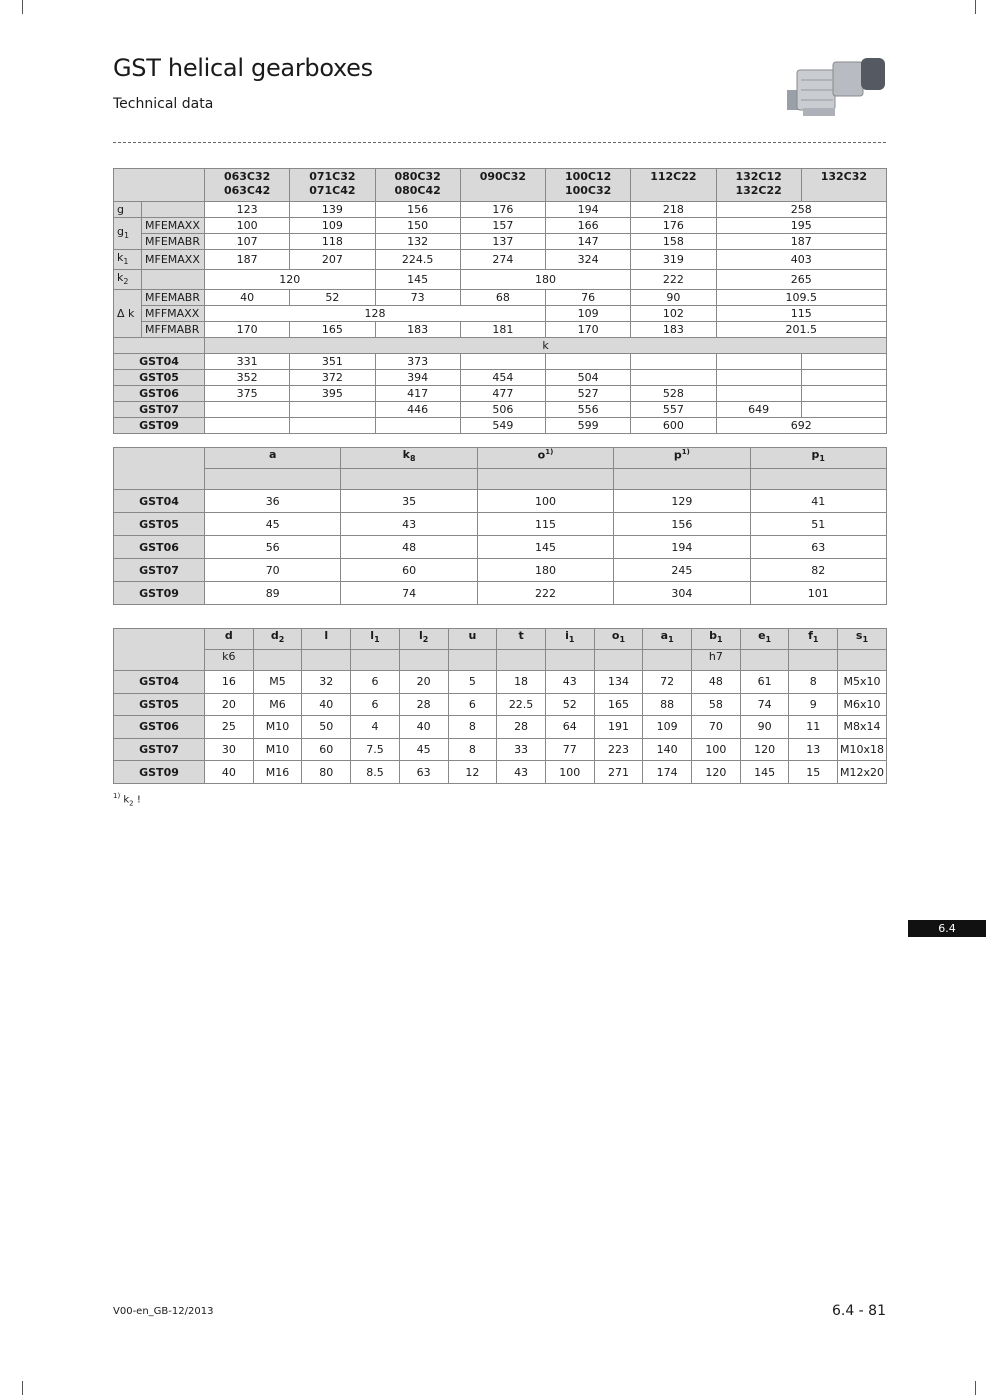  I want to click on value-cell: 454, so click(503, 378).